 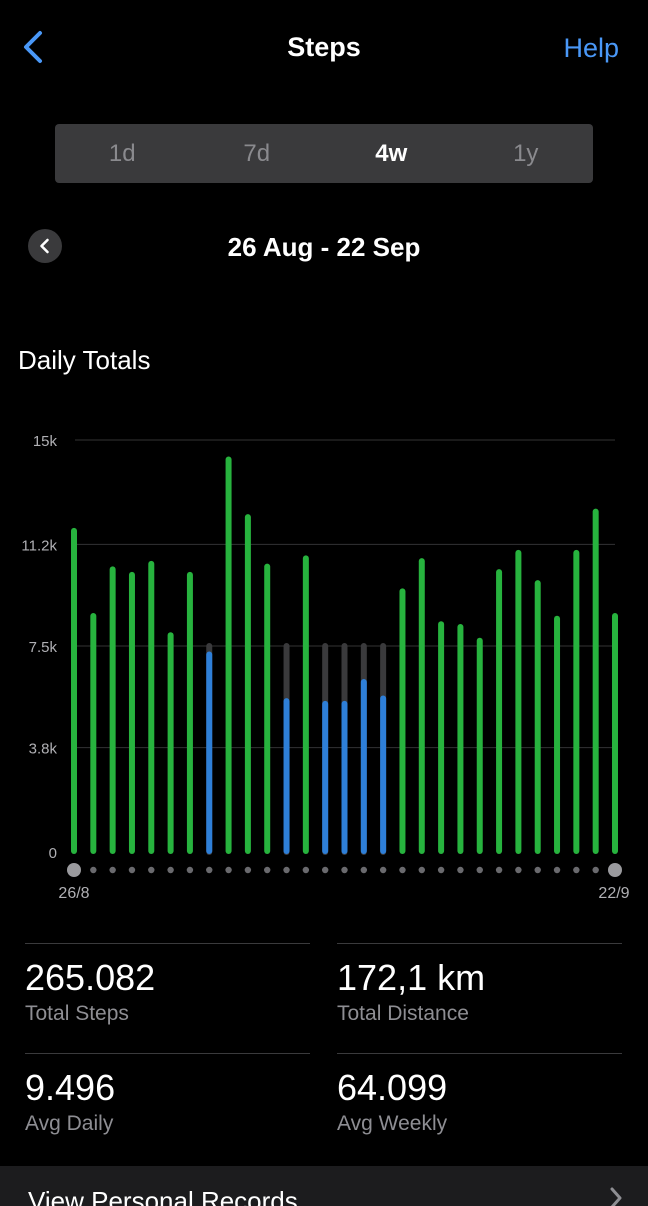 What do you see at coordinates (90, 977) in the screenshot?
I see `stat-value: 265.082` at bounding box center [90, 977].